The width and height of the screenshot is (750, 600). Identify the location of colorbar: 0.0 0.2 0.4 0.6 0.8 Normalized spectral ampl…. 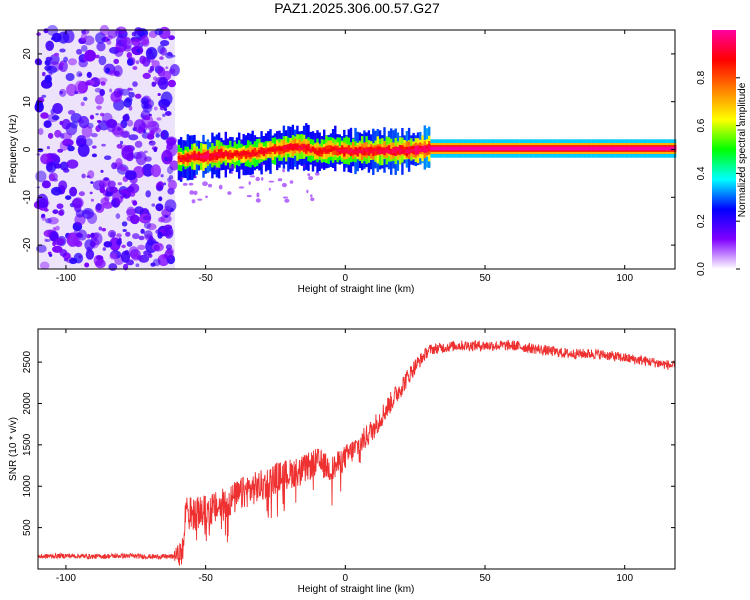
(722, 153).